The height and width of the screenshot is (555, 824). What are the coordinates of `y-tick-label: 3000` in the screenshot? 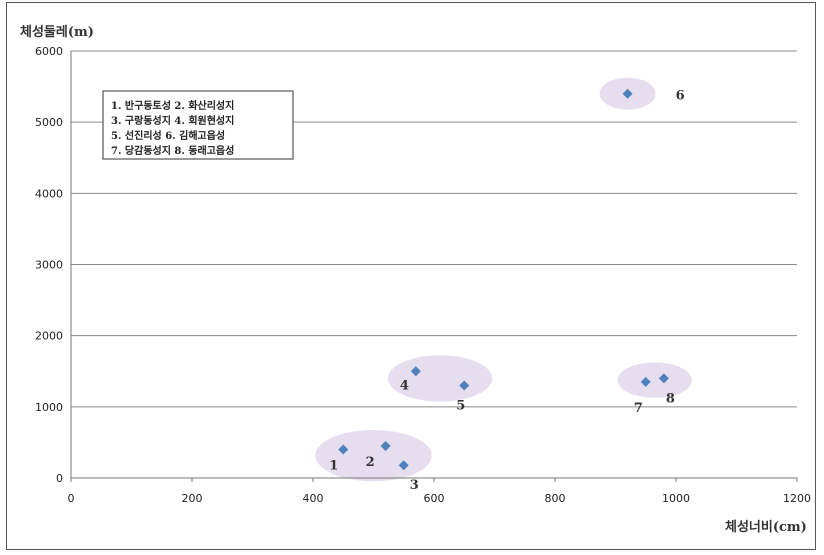 It's located at (49, 265).